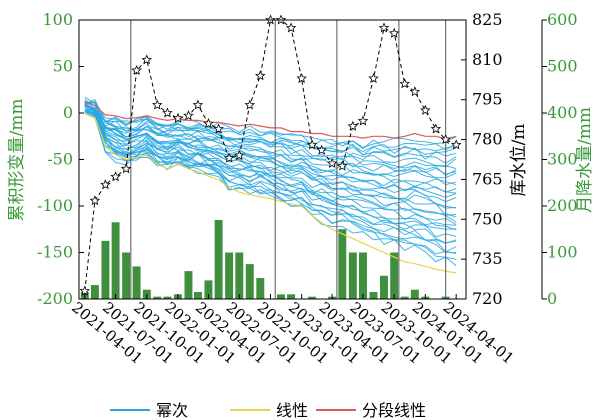 The width and height of the screenshot is (603, 420). I want to click on legend-label-2: 分段线性, so click(394, 410).